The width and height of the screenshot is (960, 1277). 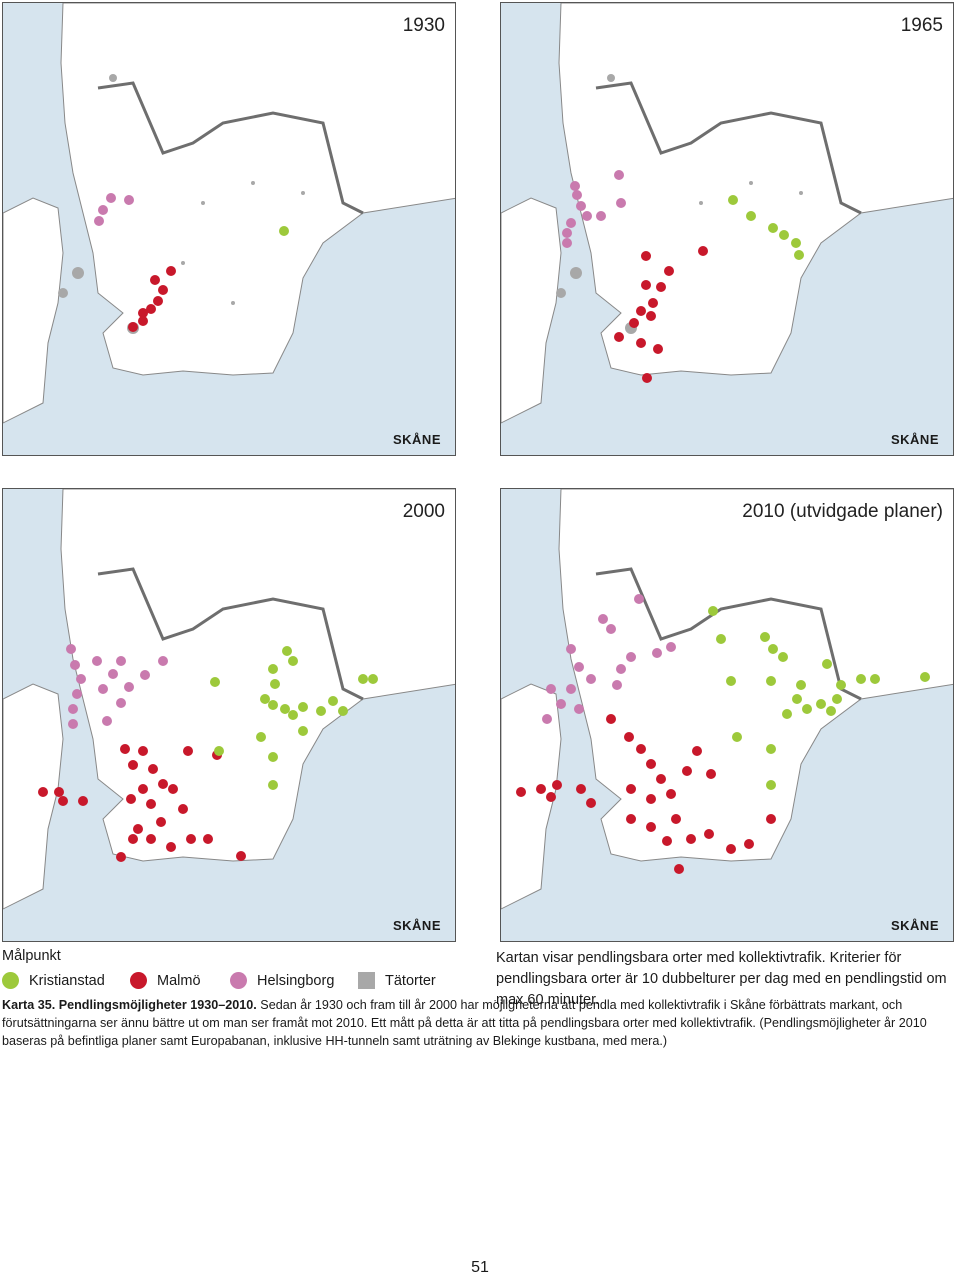 What do you see at coordinates (179, 980) in the screenshot?
I see `legend-label: Malmö` at bounding box center [179, 980].